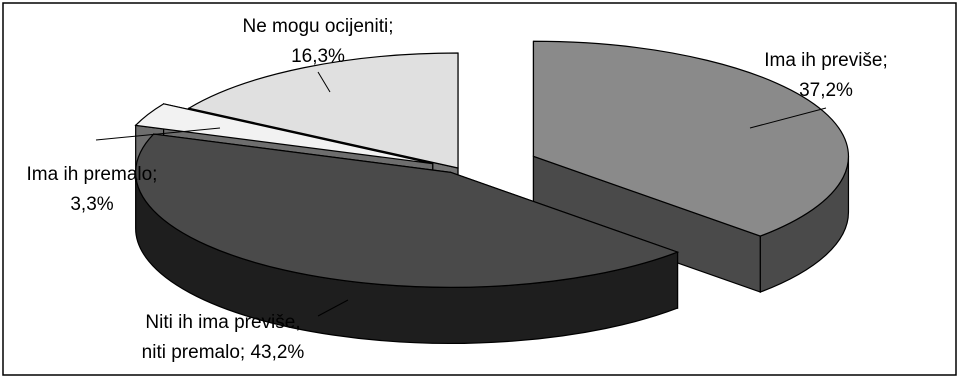 The width and height of the screenshot is (959, 383). Describe the element at coordinates (333, 308) in the screenshot. I see `leader-line-niti-ih-ima-previse` at that location.